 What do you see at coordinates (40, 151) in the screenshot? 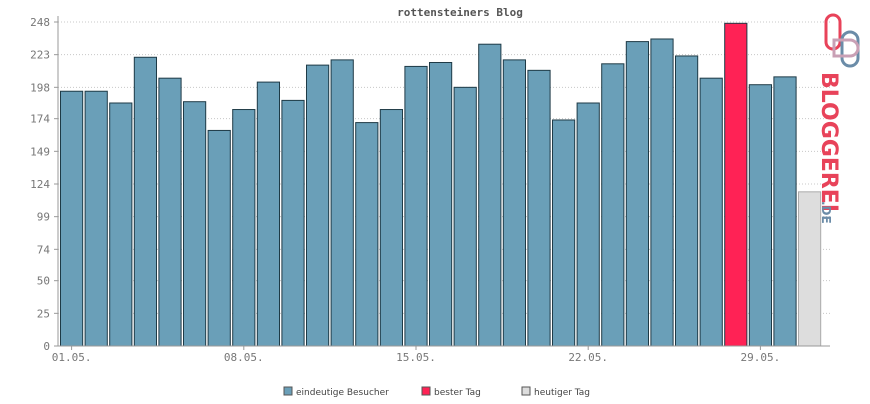
I see `y-tick-label: 149` at bounding box center [40, 151].